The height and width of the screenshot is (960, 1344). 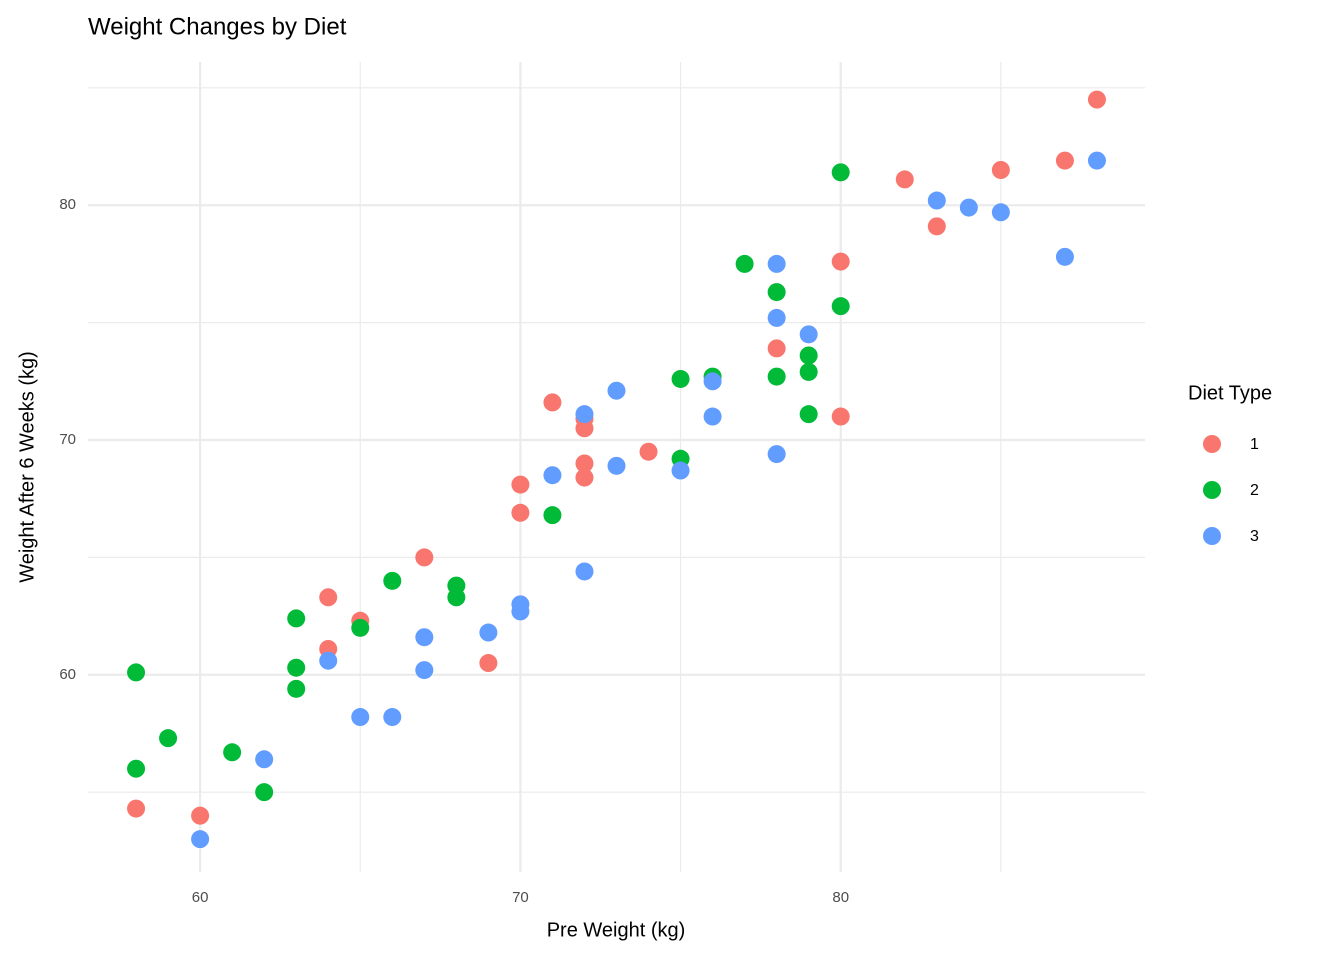 What do you see at coordinates (200, 897) in the screenshot?
I see `x-tick-label: 60` at bounding box center [200, 897].